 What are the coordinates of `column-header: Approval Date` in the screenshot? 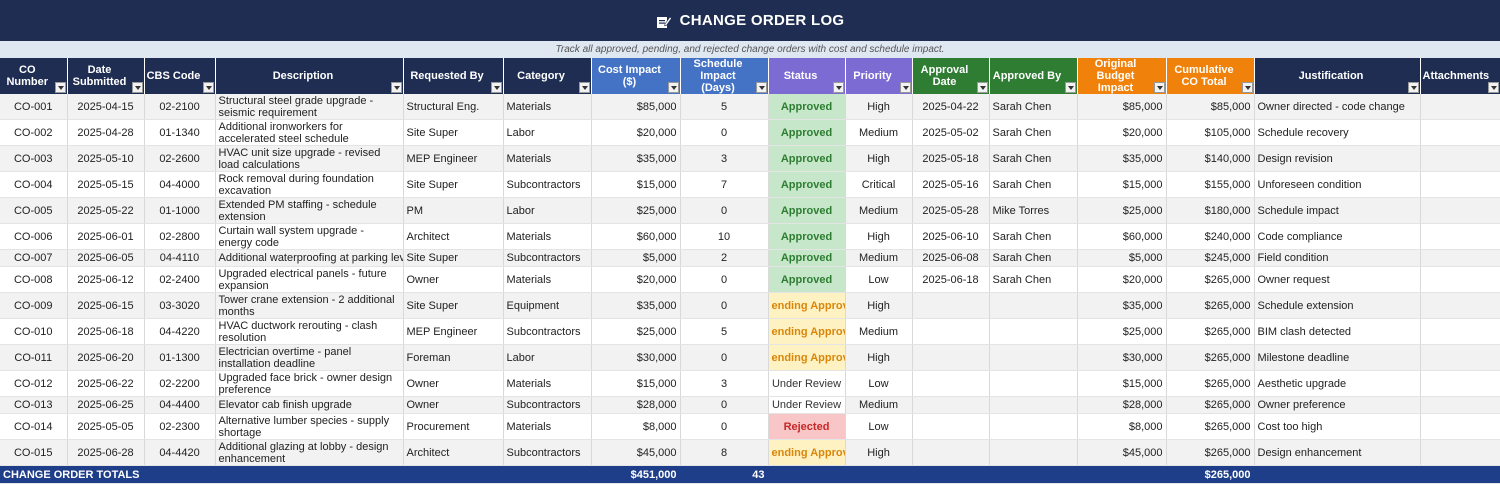 It's located at (951, 76).